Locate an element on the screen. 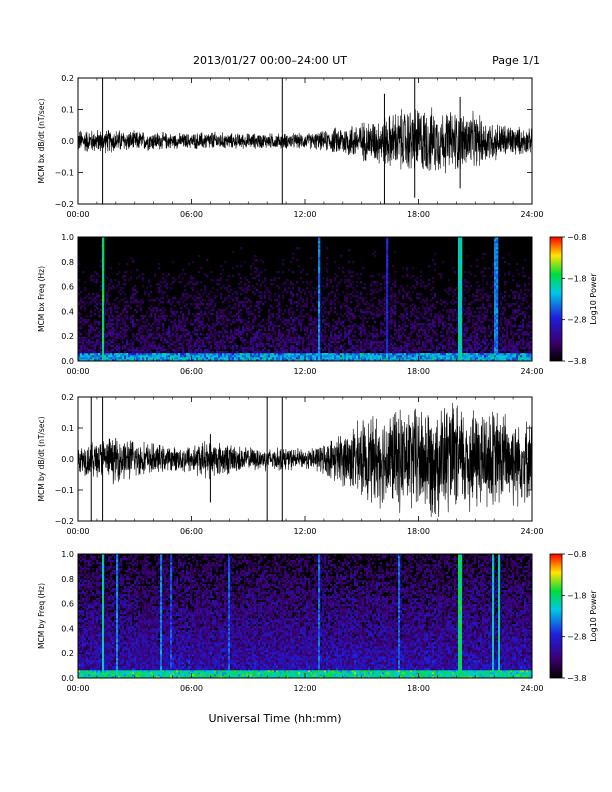  y-axis-label: MCM by dB/dt (nT/sec) is located at coordinates (41, 458).